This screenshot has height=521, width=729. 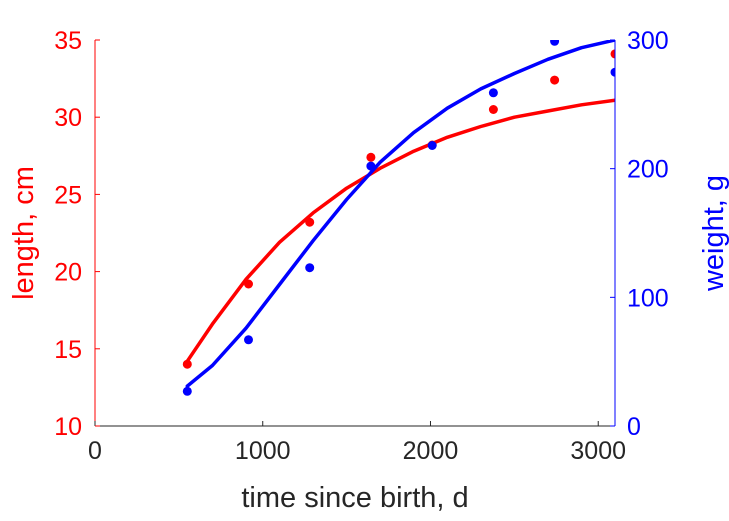 What do you see at coordinates (263, 451) in the screenshot?
I see `x-tick-label: 1000` at bounding box center [263, 451].